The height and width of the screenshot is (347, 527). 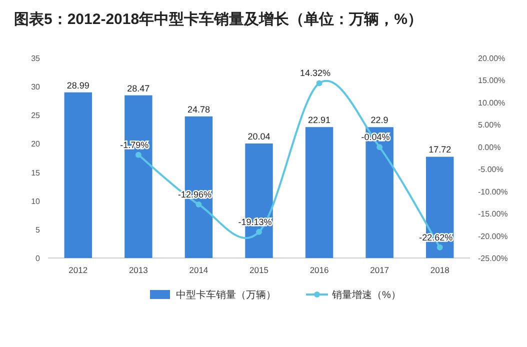 What do you see at coordinates (78, 85) in the screenshot?
I see `data-label: 28.99` at bounding box center [78, 85].